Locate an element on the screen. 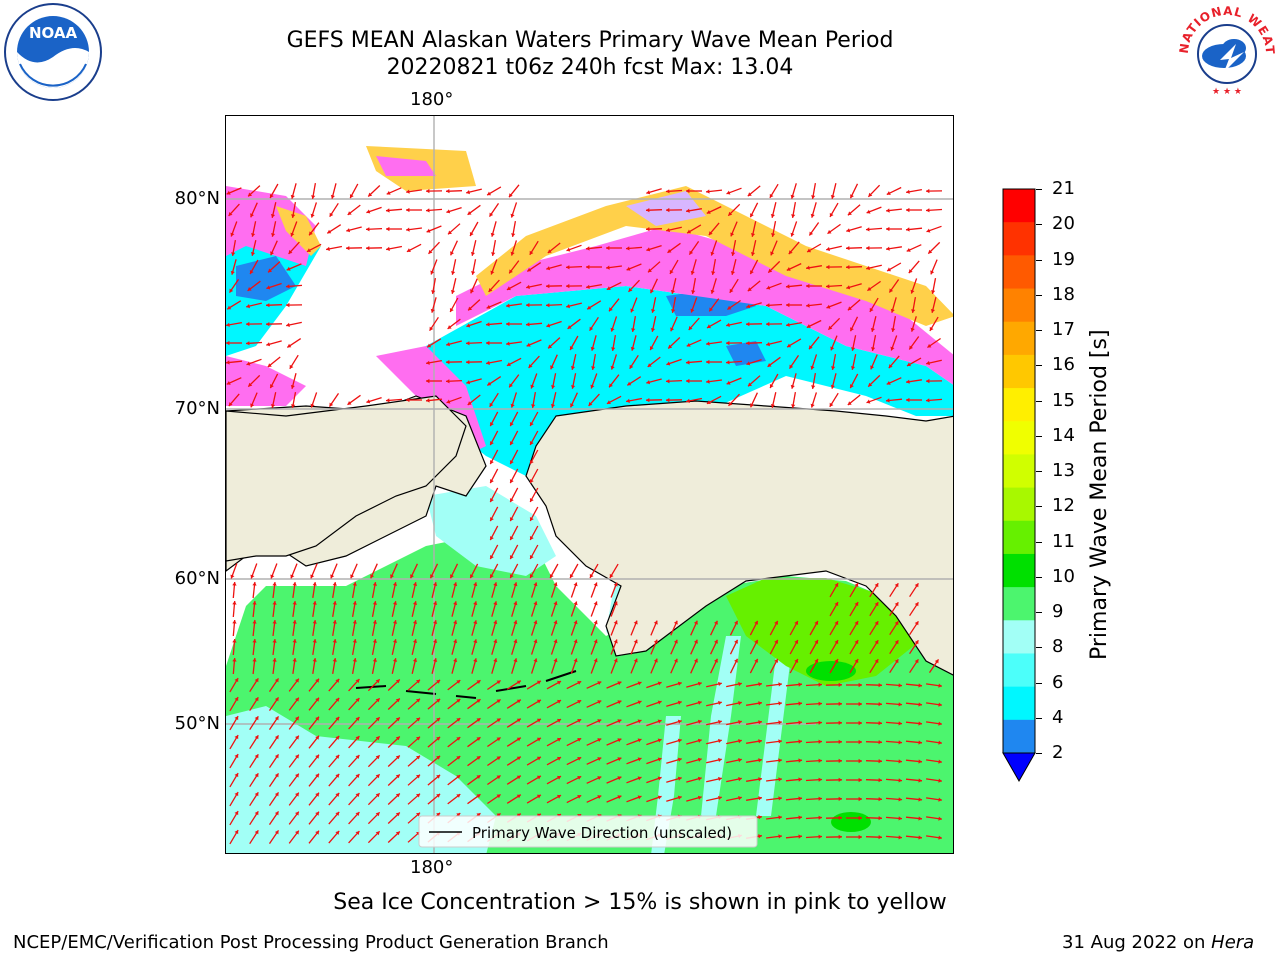  colorbar-block is located at coordinates (1019, 338).